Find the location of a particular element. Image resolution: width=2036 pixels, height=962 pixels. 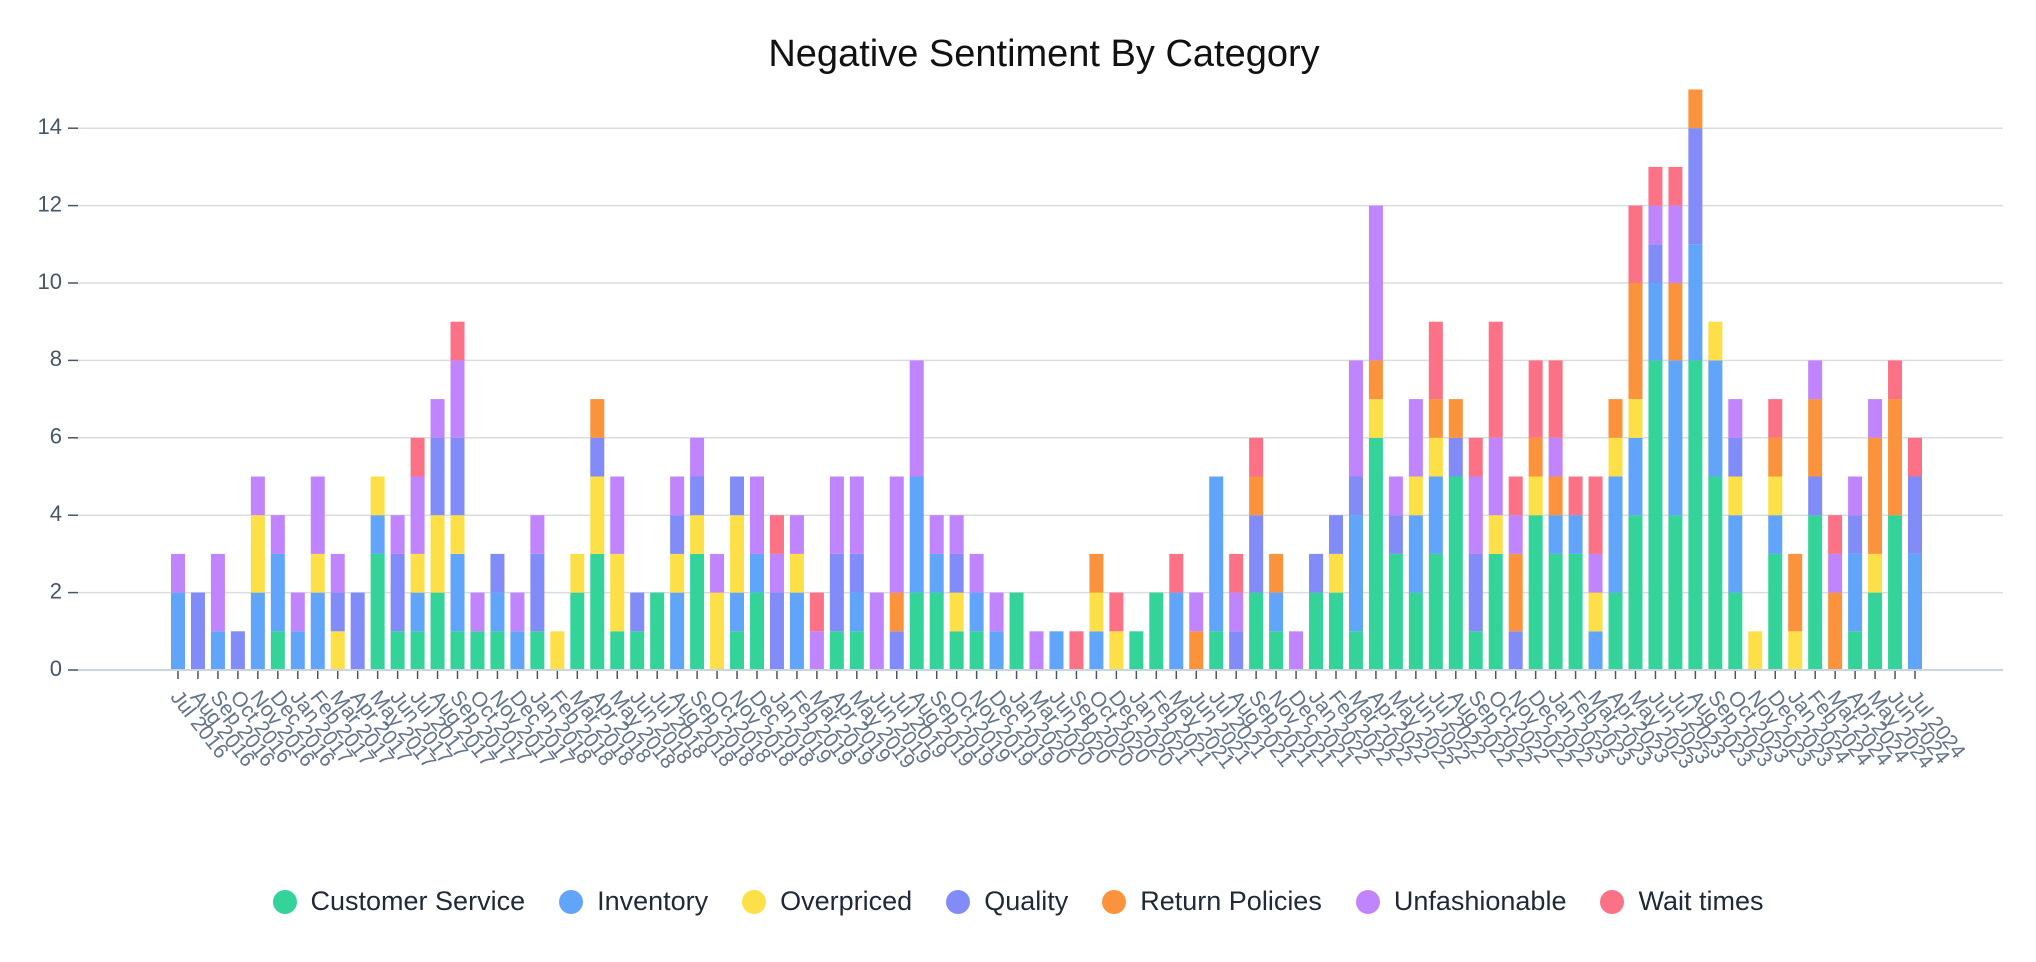

legend-item: Quality is located at coordinates (1007, 901).